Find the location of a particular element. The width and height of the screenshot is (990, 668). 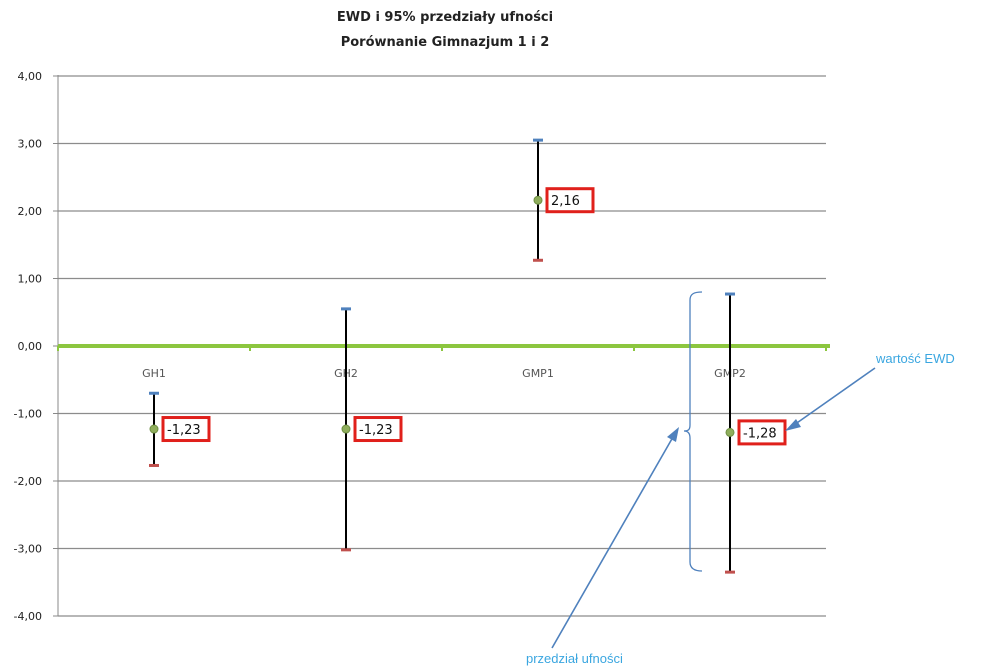

y-tick-label: 3,00 is located at coordinates (30, 144).